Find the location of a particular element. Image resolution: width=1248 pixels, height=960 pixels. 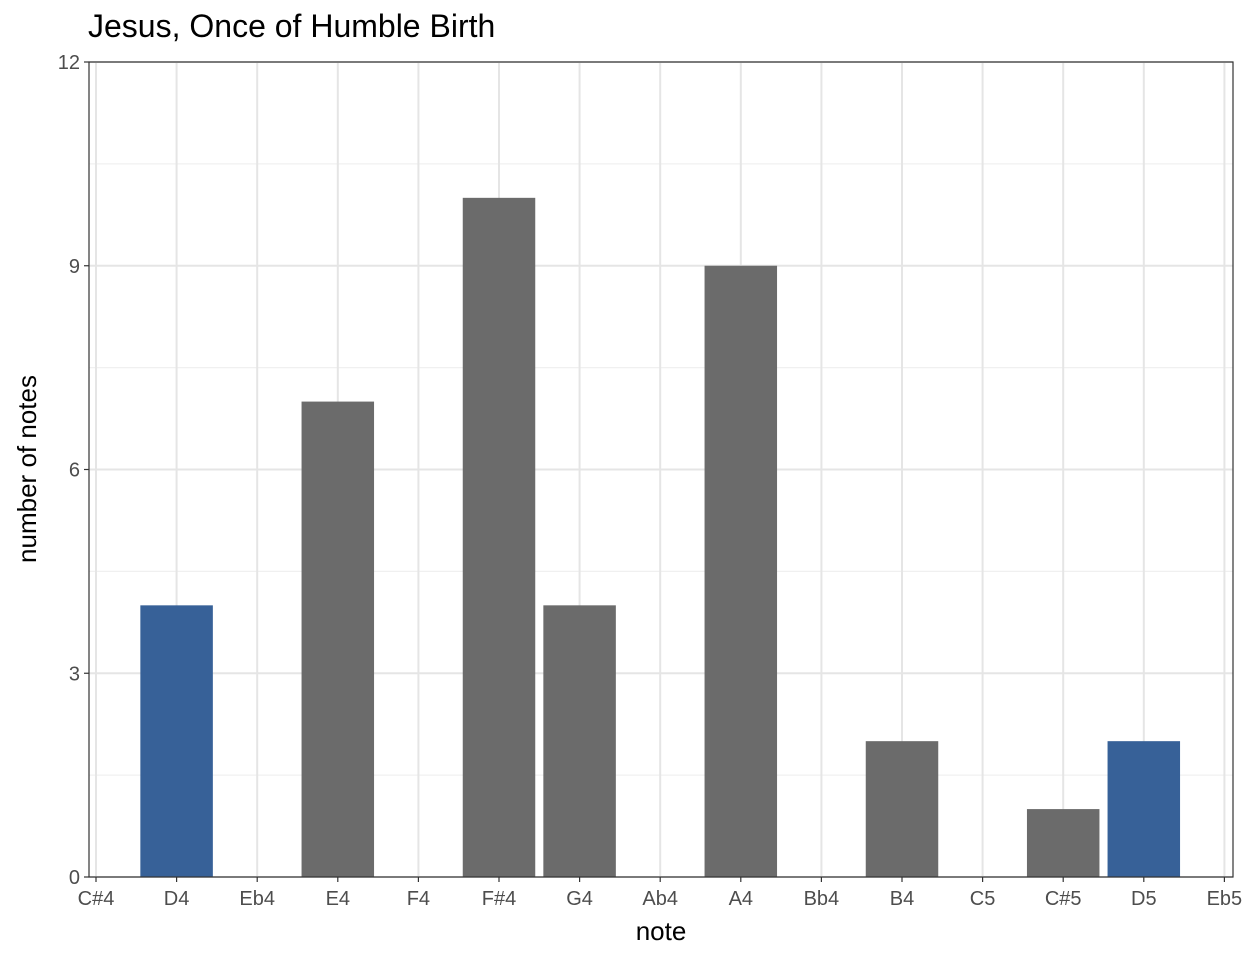

bar-a4 is located at coordinates (741, 571).